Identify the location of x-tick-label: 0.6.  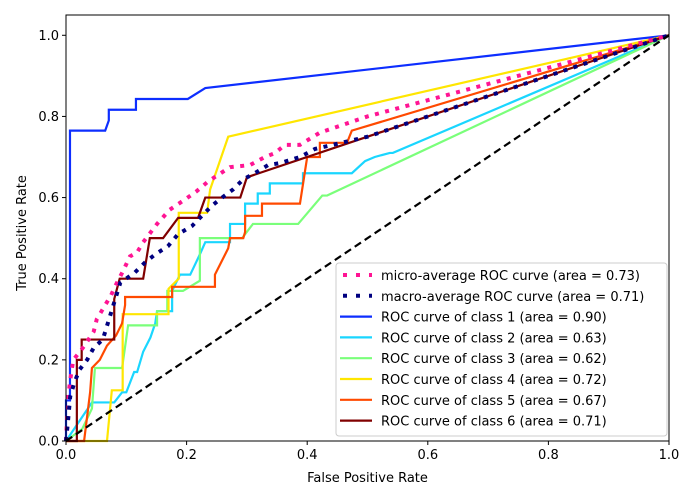
(427, 455).